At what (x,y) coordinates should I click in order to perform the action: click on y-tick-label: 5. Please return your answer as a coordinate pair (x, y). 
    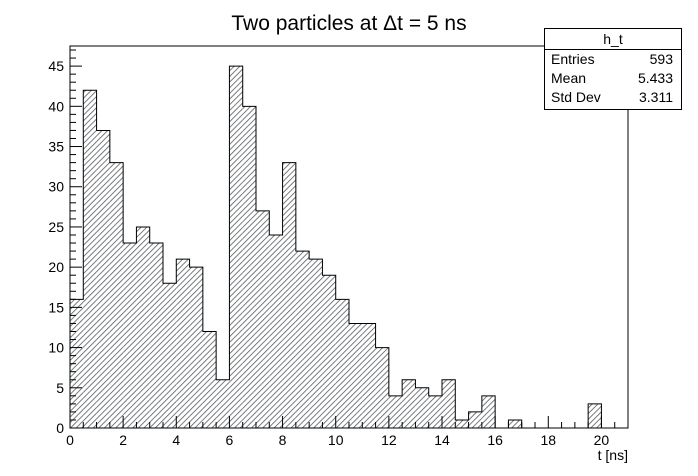
    Looking at the image, I should click on (60, 388).